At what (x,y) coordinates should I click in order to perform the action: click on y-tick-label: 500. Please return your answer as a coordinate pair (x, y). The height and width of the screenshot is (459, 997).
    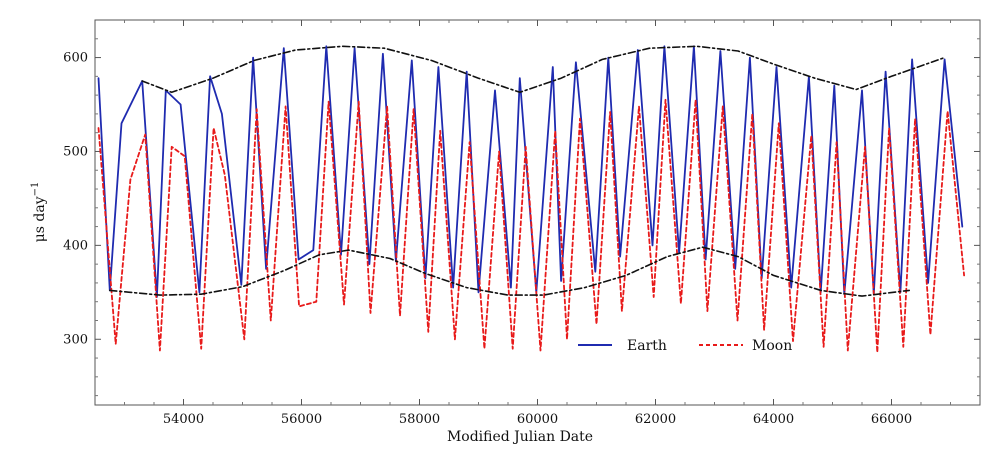
    Looking at the image, I should click on (75, 151).